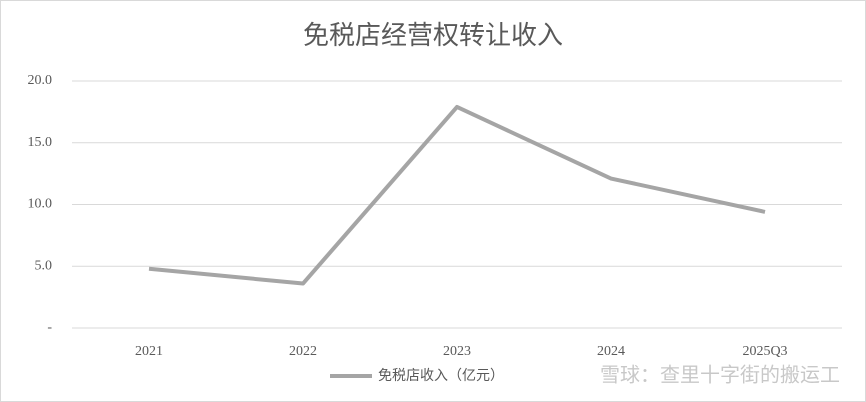  What do you see at coordinates (720, 375) in the screenshot?
I see `watermark: 雪球：查里十字街的搬运工` at bounding box center [720, 375].